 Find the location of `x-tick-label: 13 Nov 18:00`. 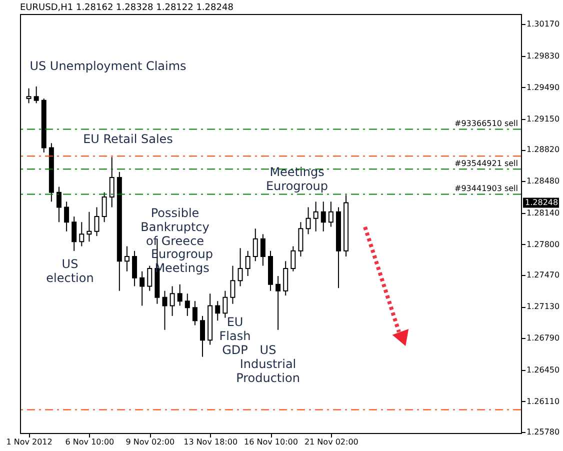

x-tick-label: 13 Nov 18:00 is located at coordinates (211, 442).